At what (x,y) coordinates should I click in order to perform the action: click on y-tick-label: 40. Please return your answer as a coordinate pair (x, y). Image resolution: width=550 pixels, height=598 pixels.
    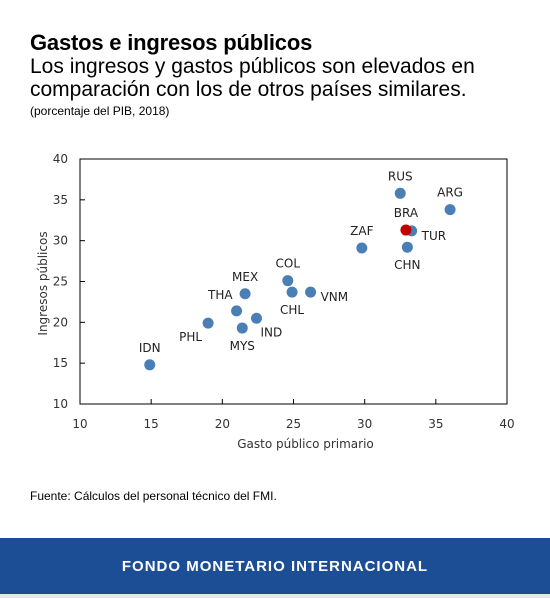
    Looking at the image, I should click on (60, 159).